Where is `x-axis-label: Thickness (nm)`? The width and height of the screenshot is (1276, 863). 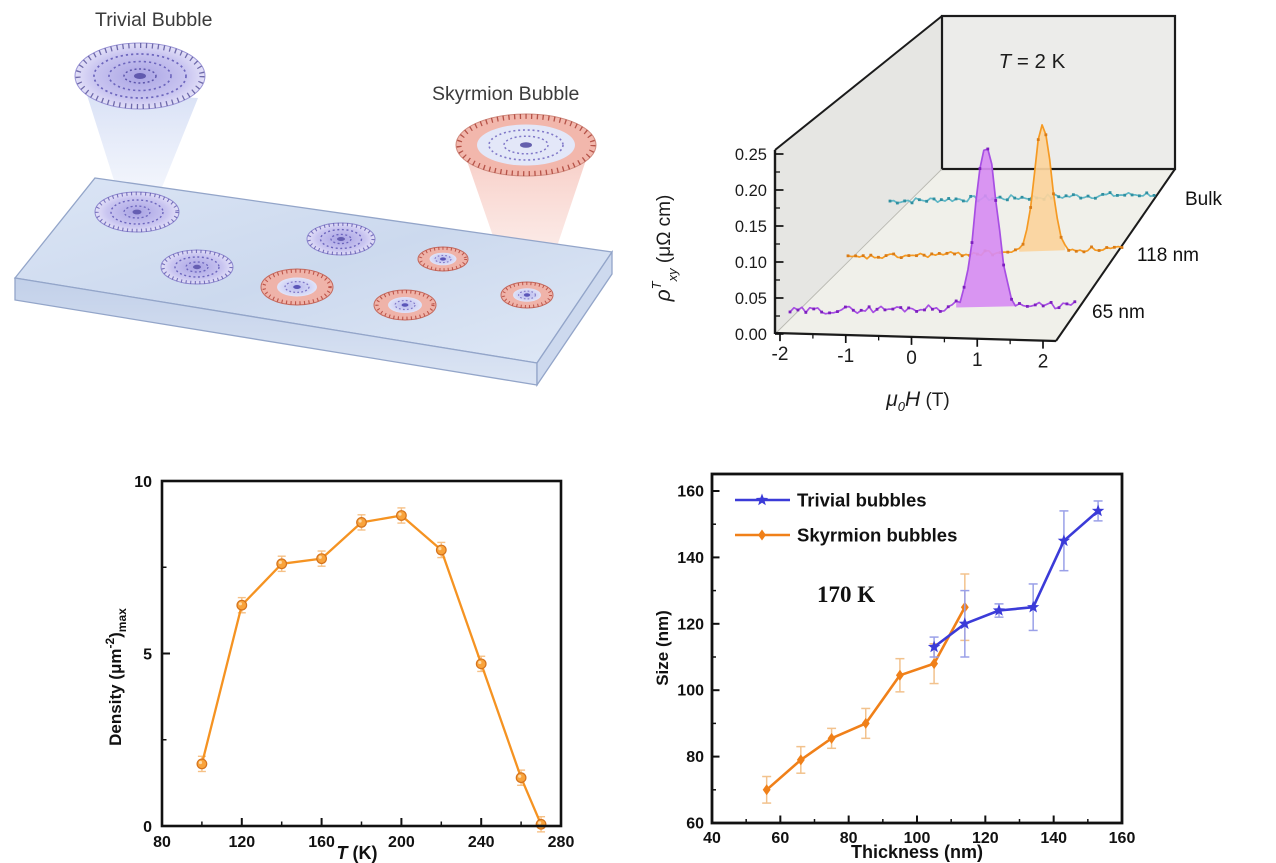
x-axis-label: Thickness (nm) is located at coordinates (917, 852).